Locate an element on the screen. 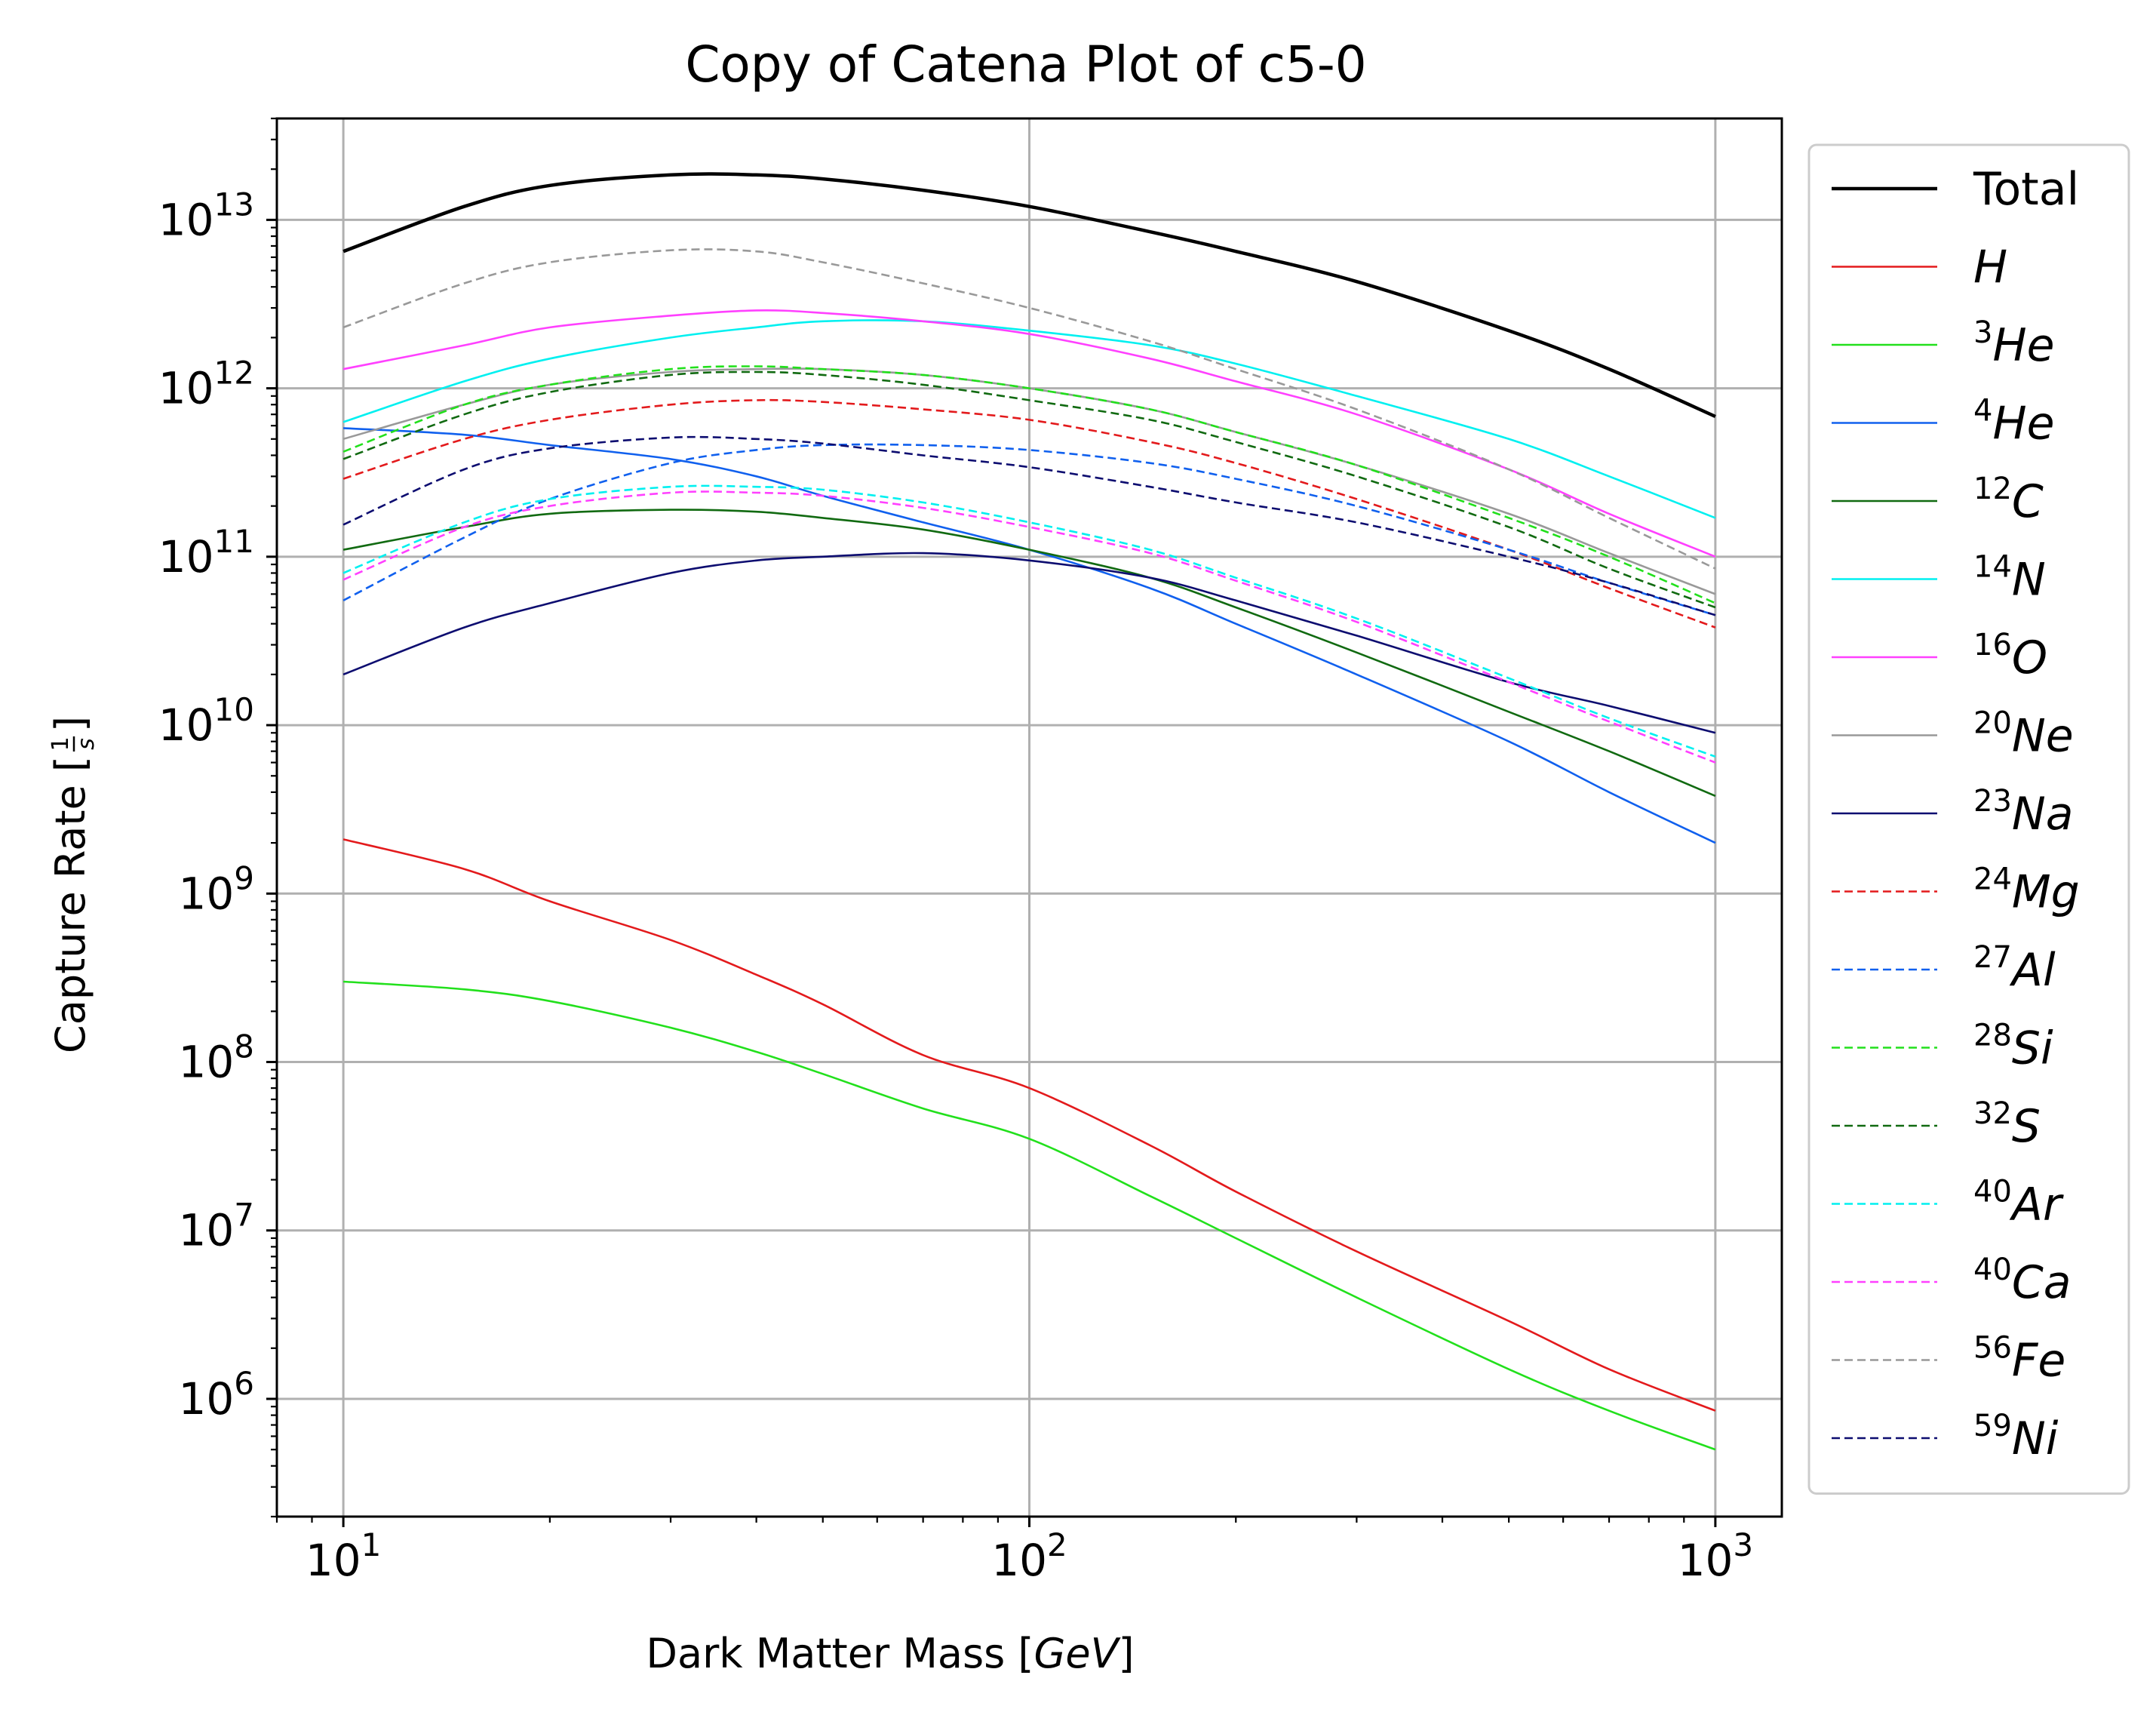 This screenshot has width=2156, height=1709. legend-label: 40Ca is located at coordinates (2022, 1281).